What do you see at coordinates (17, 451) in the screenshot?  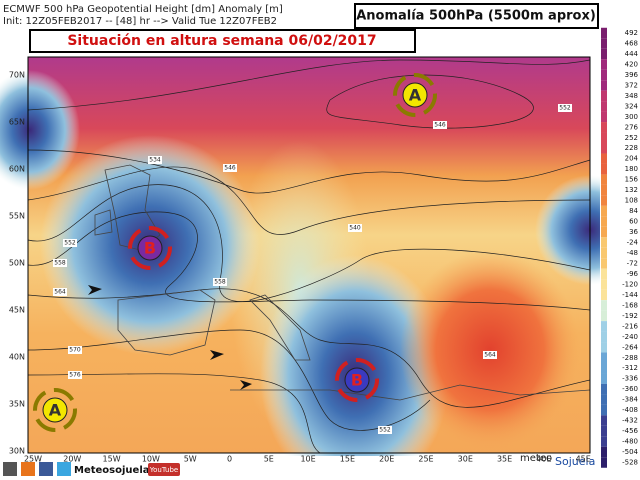 I see `lat-label: 30N` at bounding box center [17, 451].